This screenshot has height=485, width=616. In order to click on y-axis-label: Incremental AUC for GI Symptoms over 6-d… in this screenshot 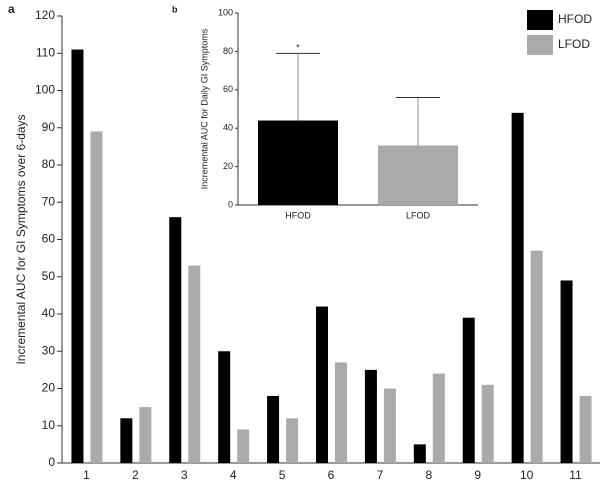, I will do `click(21, 239)`.